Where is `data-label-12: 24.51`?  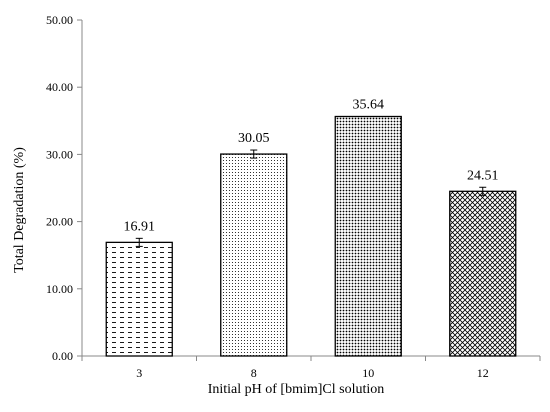
data-label-12: 24.51 is located at coordinates (483, 175).